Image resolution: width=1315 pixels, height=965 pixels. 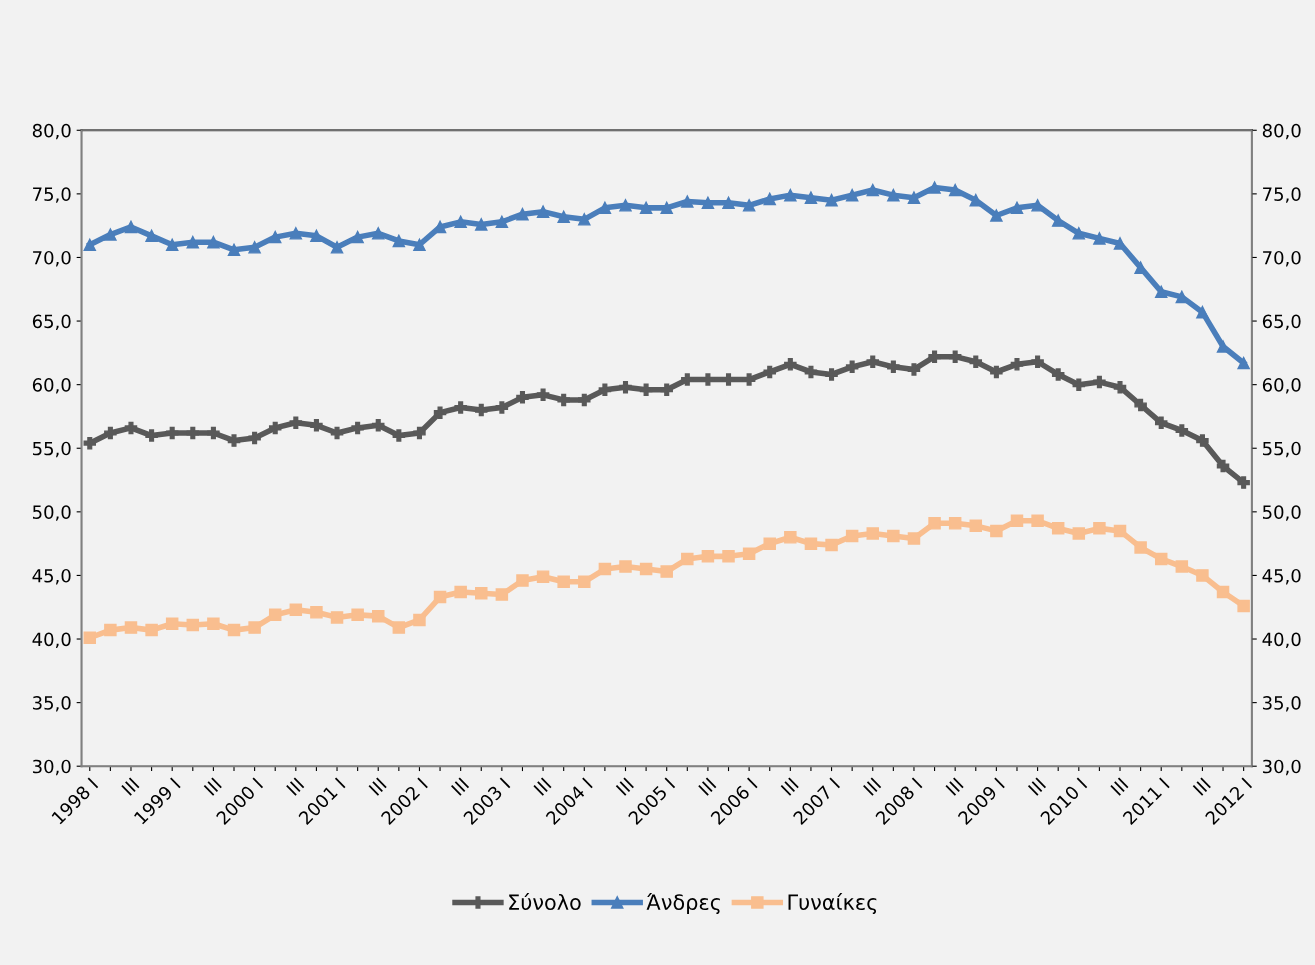 What do you see at coordinates (52, 513) in the screenshot?
I see `y-tick-label: 50,0` at bounding box center [52, 513].